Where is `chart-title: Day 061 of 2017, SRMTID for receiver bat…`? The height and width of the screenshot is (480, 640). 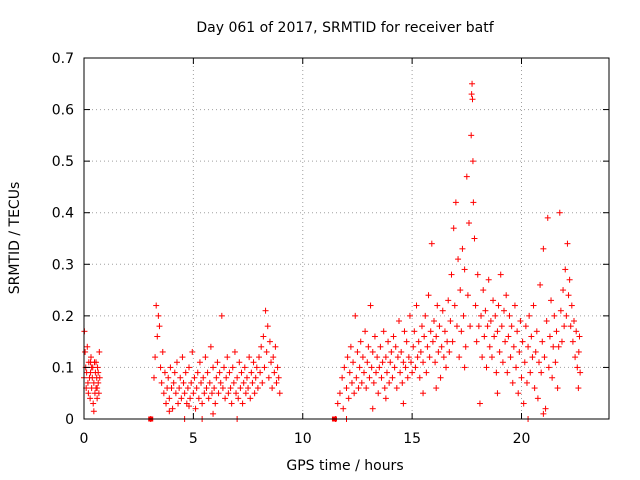 chart-title: Day 061 of 2017, SRMTID for receiver bat… is located at coordinates (345, 28).